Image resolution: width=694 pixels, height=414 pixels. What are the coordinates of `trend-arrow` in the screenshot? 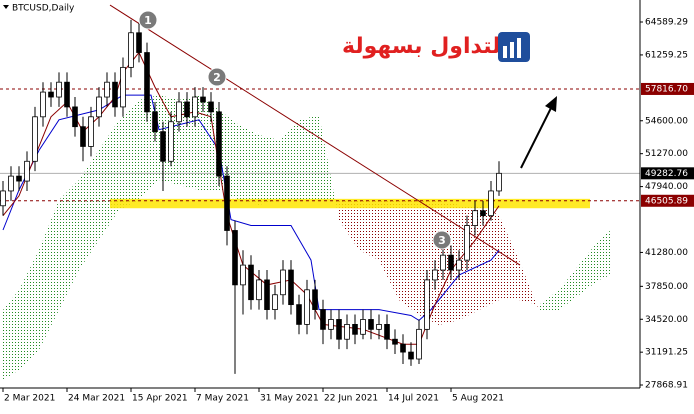 It's located at (538, 132).